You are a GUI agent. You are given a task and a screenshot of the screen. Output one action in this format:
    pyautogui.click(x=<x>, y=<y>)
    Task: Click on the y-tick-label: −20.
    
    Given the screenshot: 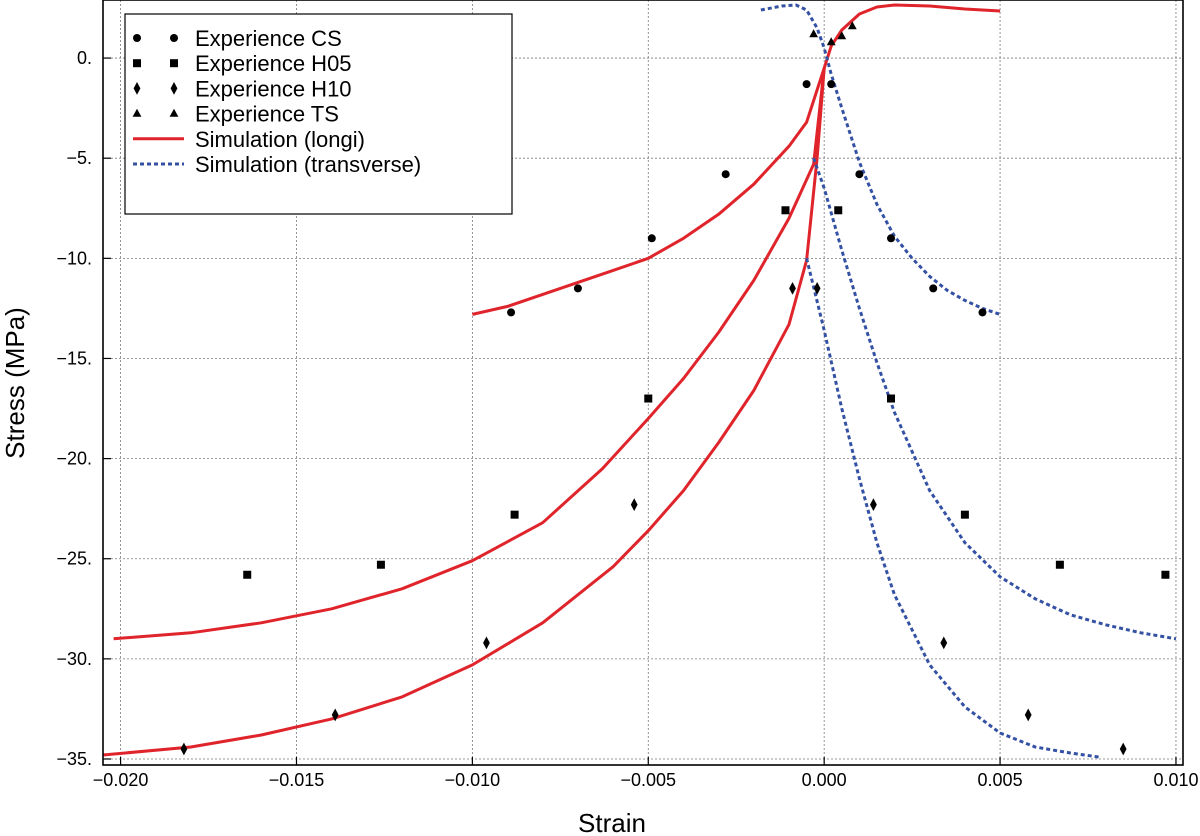 What is the action you would take?
    pyautogui.click(x=74, y=459)
    